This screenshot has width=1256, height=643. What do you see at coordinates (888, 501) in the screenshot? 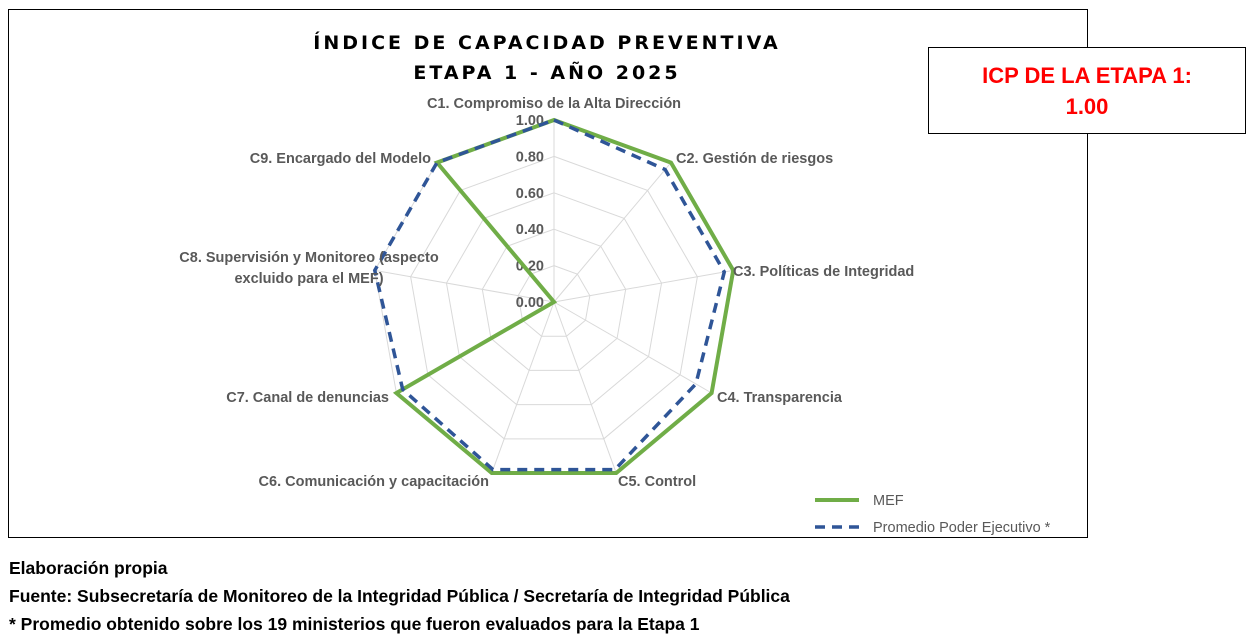
I see `legend-label-mef: MEF` at bounding box center [888, 501].